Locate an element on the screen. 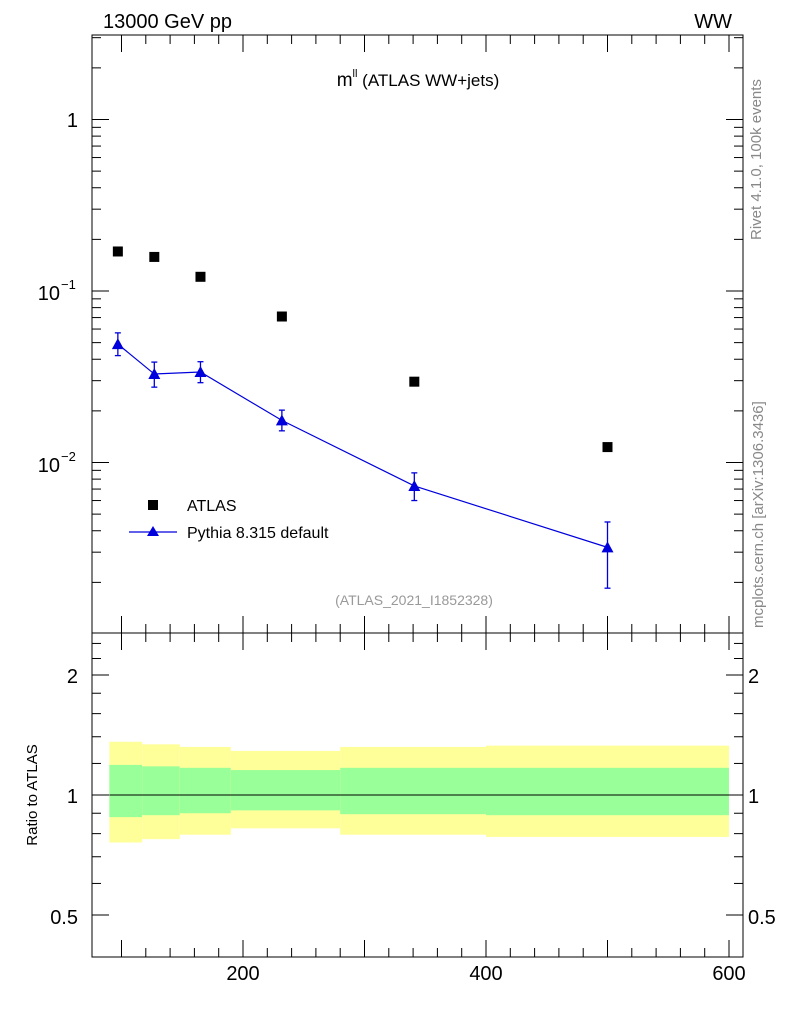 This screenshot has width=786, height=1024. mcplots-label: mcplots.cern.ch [arXiv:1306.3436] is located at coordinates (758, 514).